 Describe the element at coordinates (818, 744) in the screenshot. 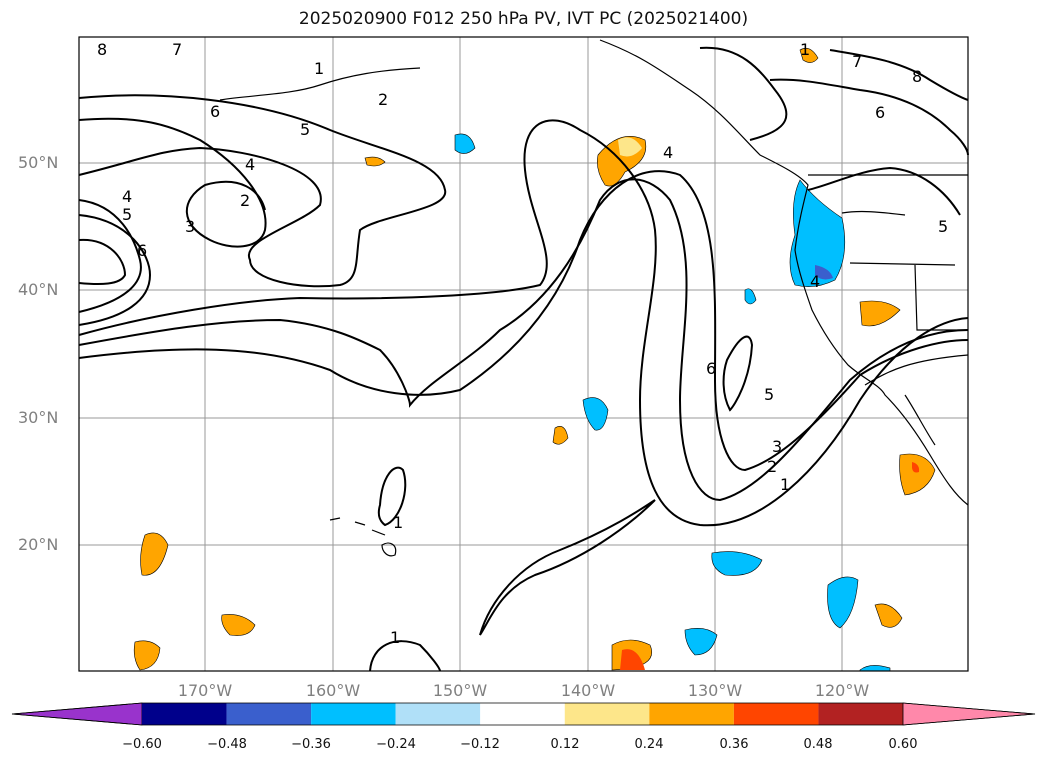

I see `colorbar-tick: 0.48` at that location.